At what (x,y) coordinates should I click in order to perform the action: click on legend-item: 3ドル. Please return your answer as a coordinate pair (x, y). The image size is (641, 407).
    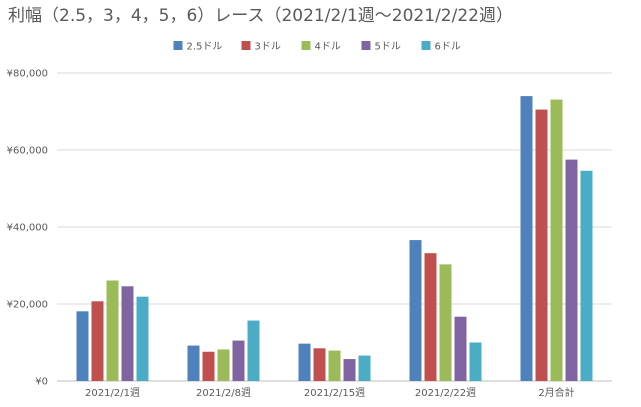
    Looking at the image, I should click on (261, 47).